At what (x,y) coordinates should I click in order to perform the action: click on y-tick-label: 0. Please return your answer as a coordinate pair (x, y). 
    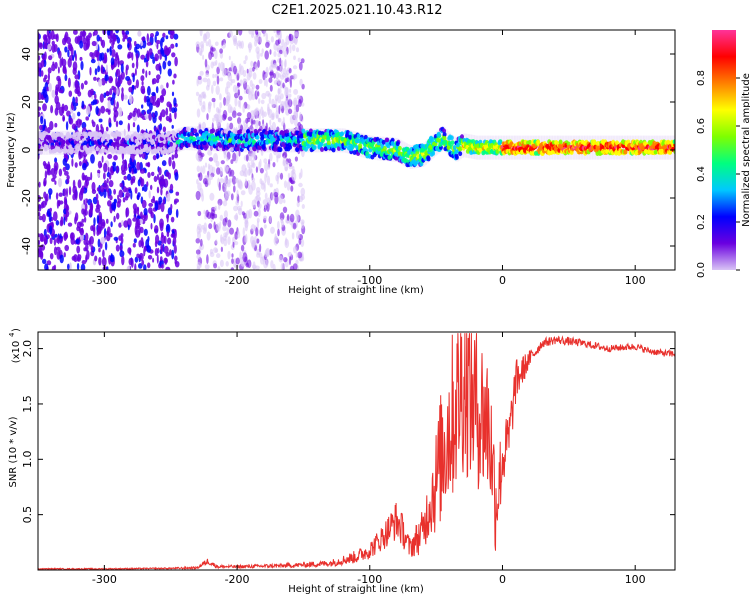
    Looking at the image, I should click on (26, 150).